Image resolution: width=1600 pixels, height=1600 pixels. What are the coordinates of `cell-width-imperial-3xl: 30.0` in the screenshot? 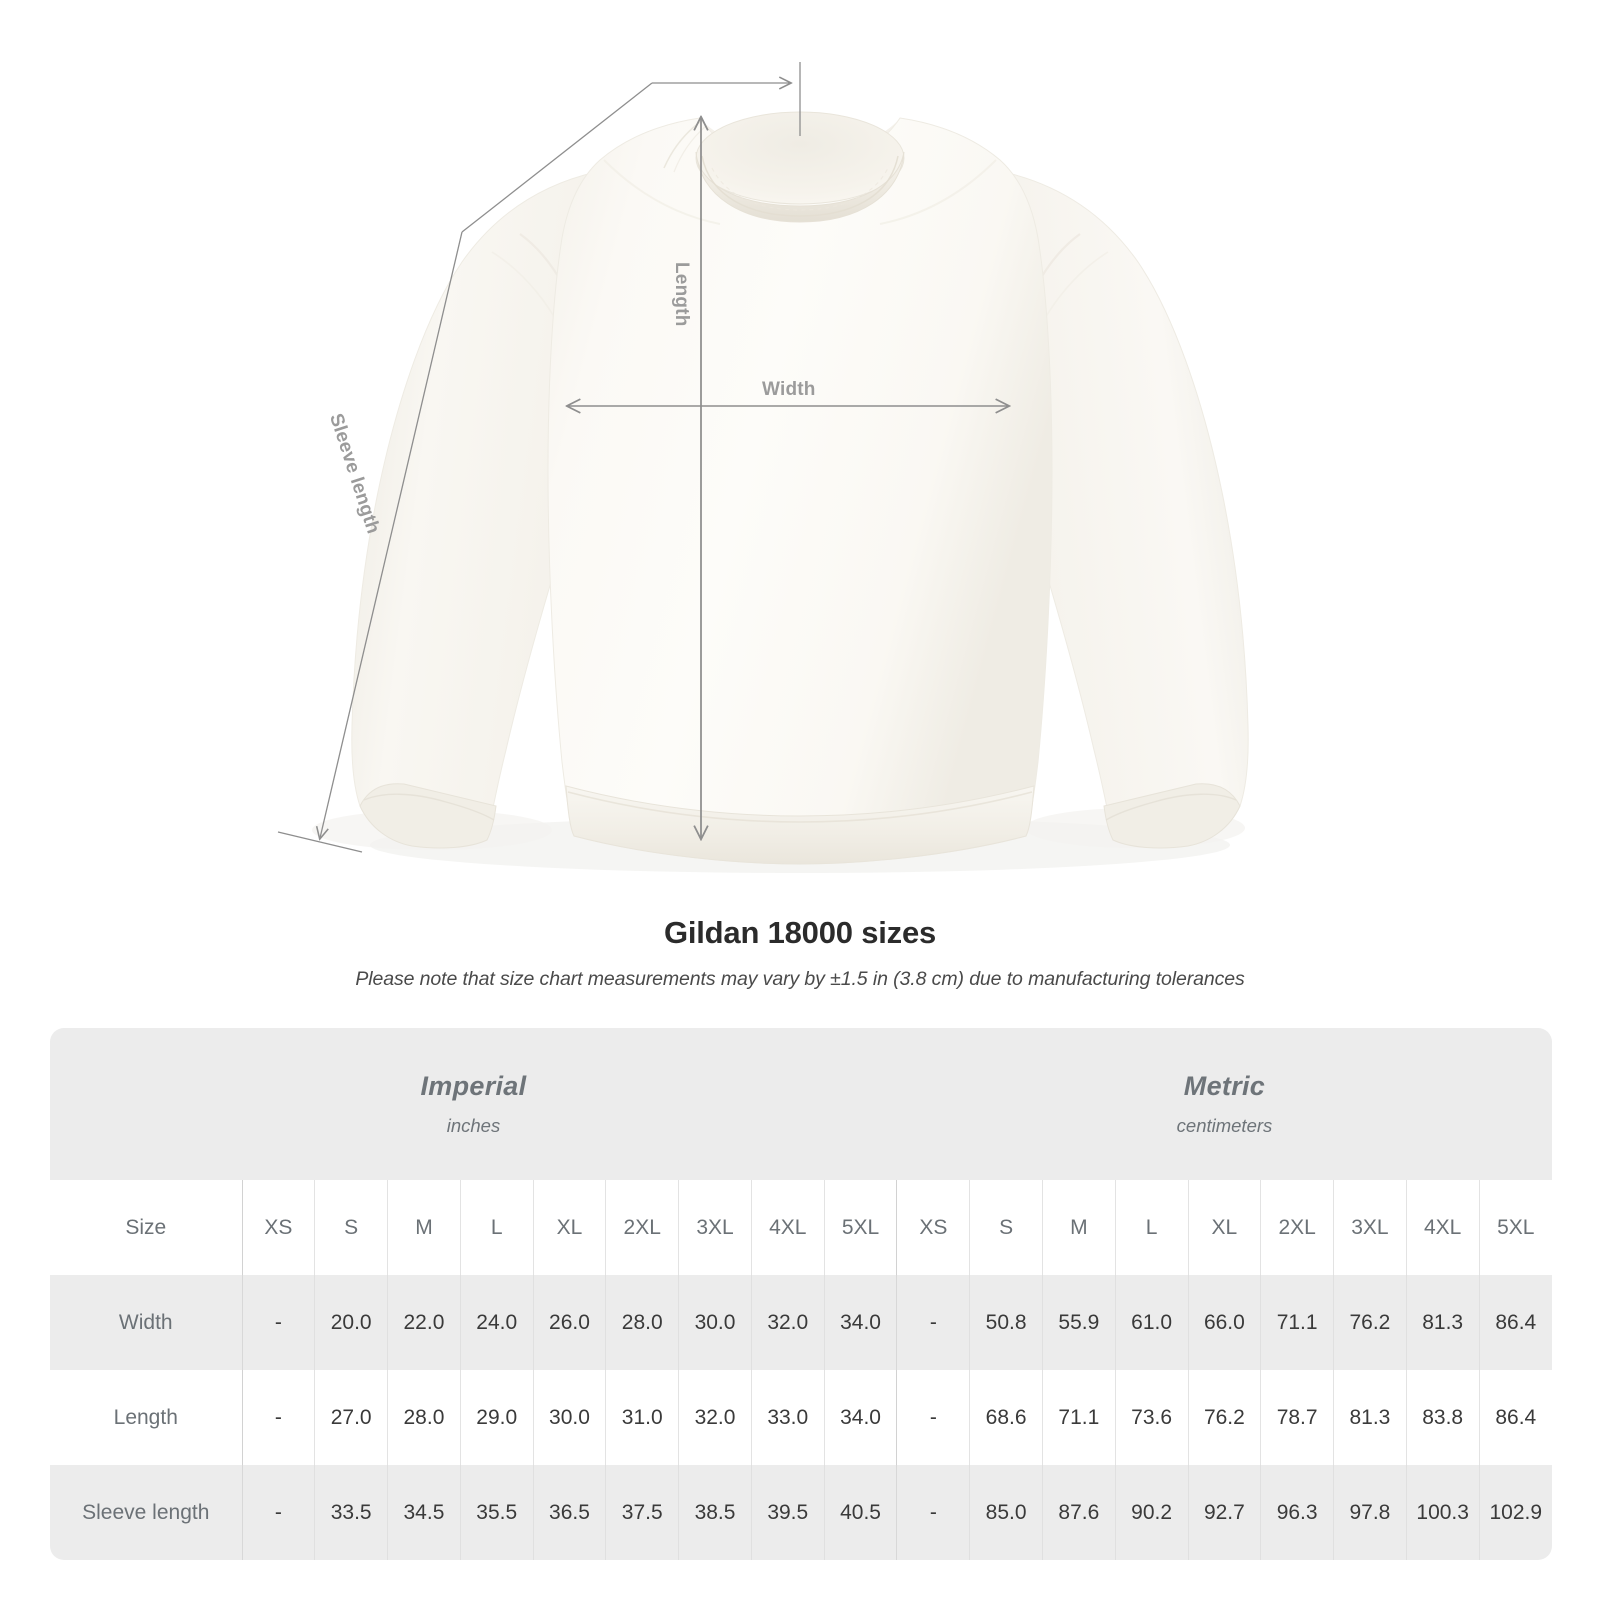 It's located at (715, 1322).